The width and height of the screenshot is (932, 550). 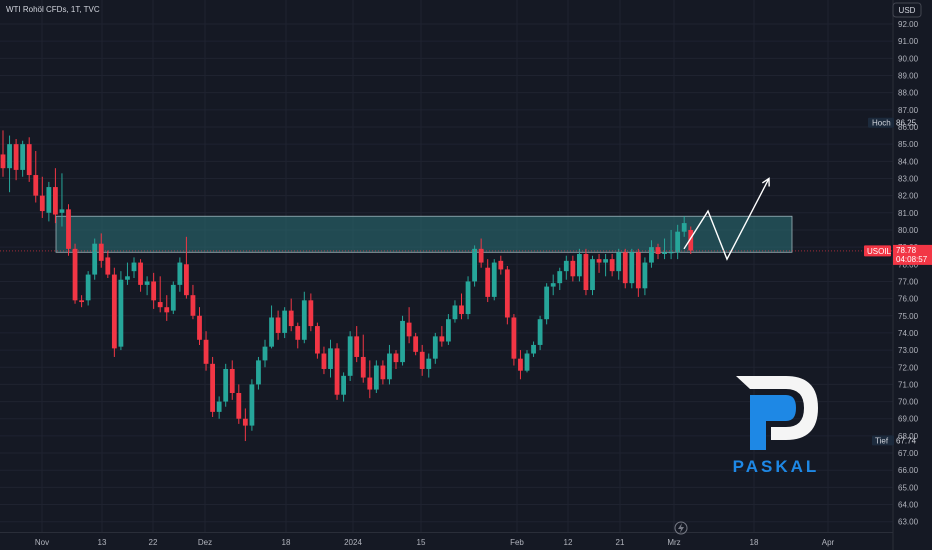 What do you see at coordinates (681, 528) in the screenshot?
I see `lightning-icon` at bounding box center [681, 528].